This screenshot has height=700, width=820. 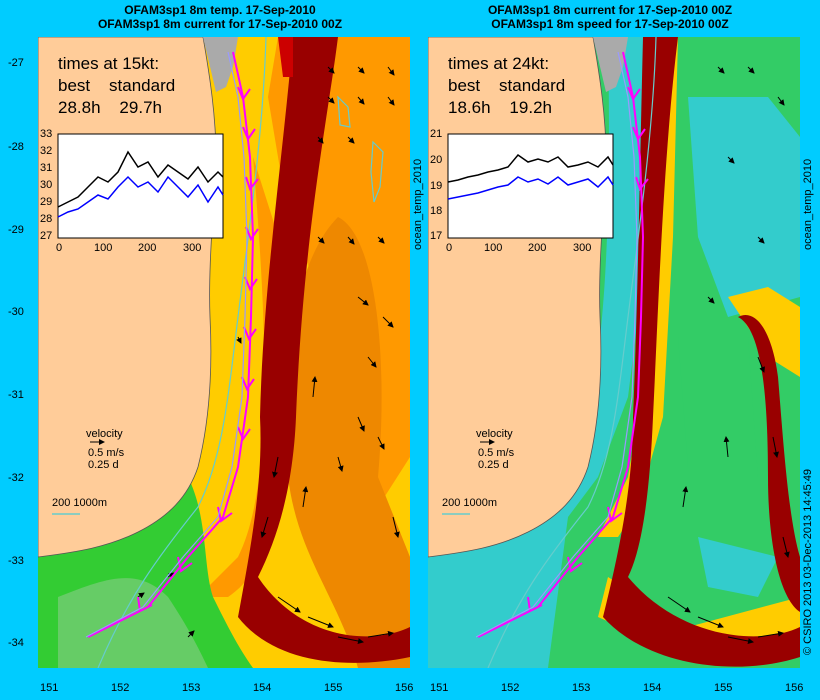 What do you see at coordinates (16, 478) in the screenshot?
I see `y-tick: -32` at bounding box center [16, 478].